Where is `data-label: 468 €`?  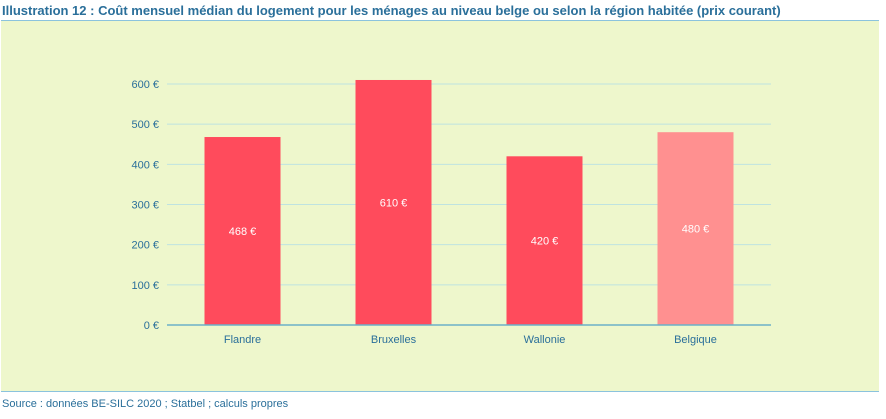 data-label: 468 € is located at coordinates (243, 232).